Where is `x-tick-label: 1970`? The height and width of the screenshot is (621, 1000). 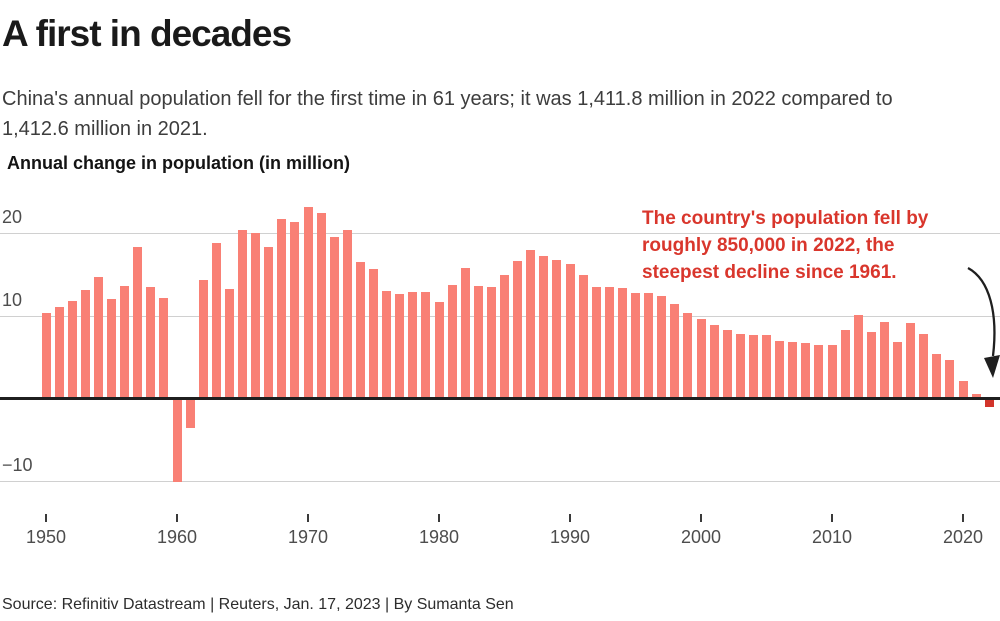
x-tick-label: 1970 is located at coordinates (308, 537).